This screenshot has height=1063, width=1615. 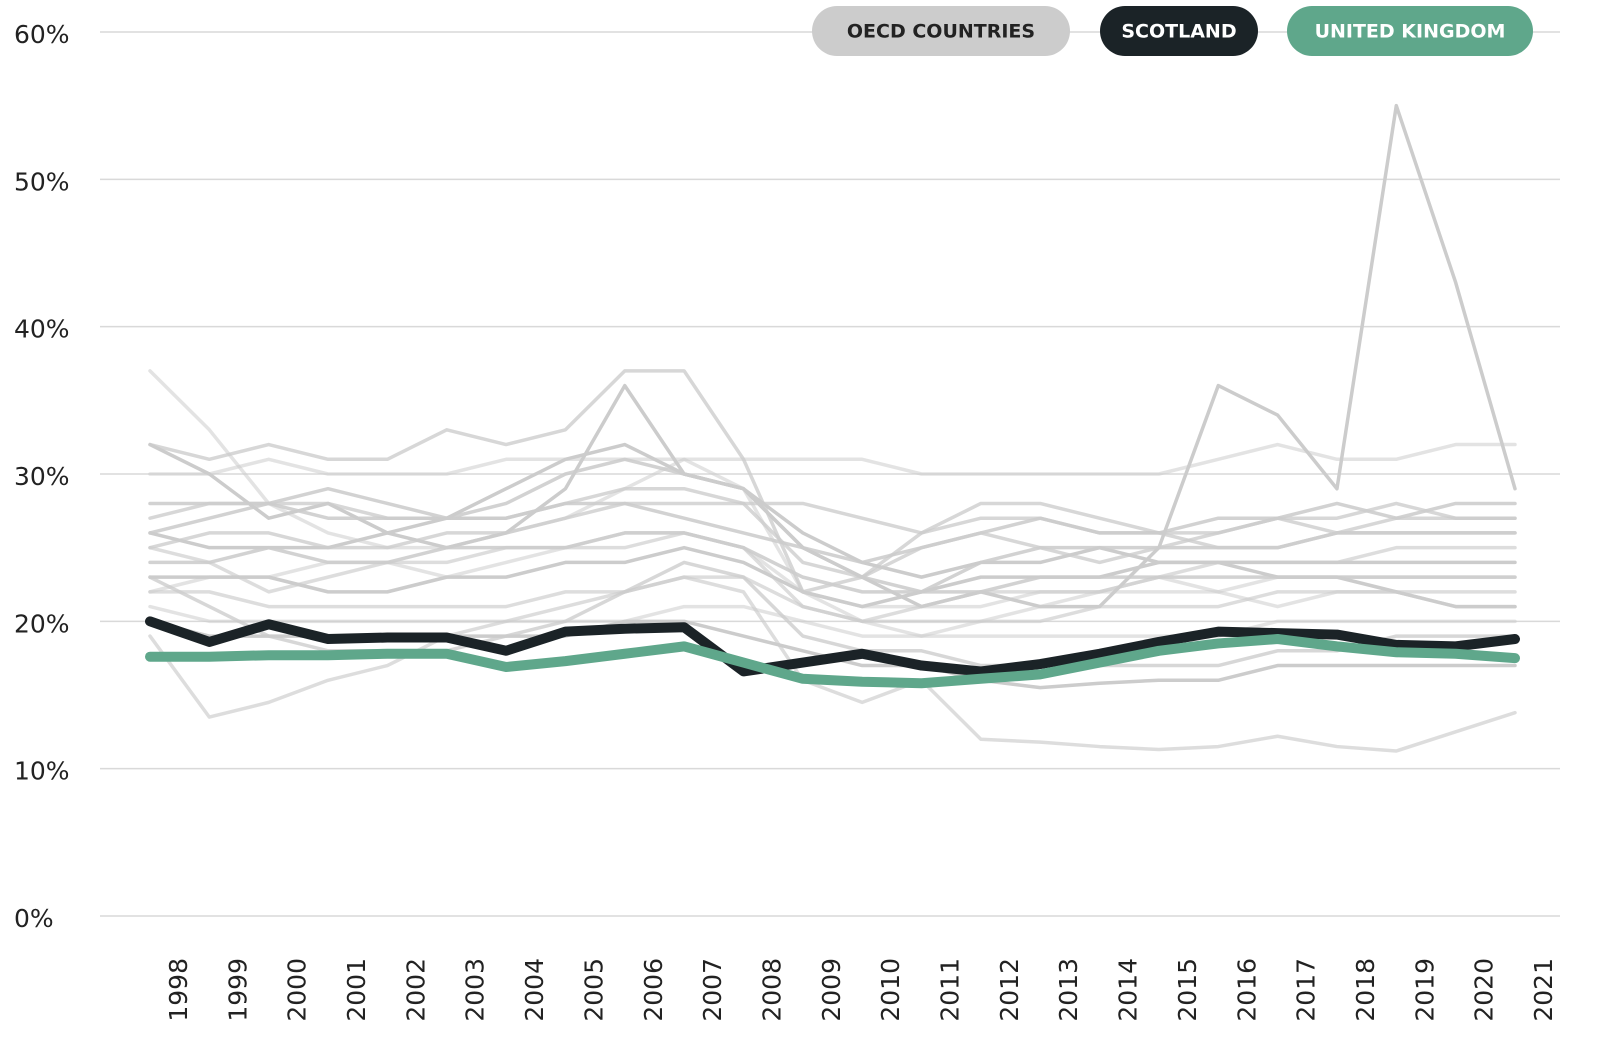 What do you see at coordinates (1484, 990) in the screenshot?
I see `x-tick-label: 2020` at bounding box center [1484, 990].